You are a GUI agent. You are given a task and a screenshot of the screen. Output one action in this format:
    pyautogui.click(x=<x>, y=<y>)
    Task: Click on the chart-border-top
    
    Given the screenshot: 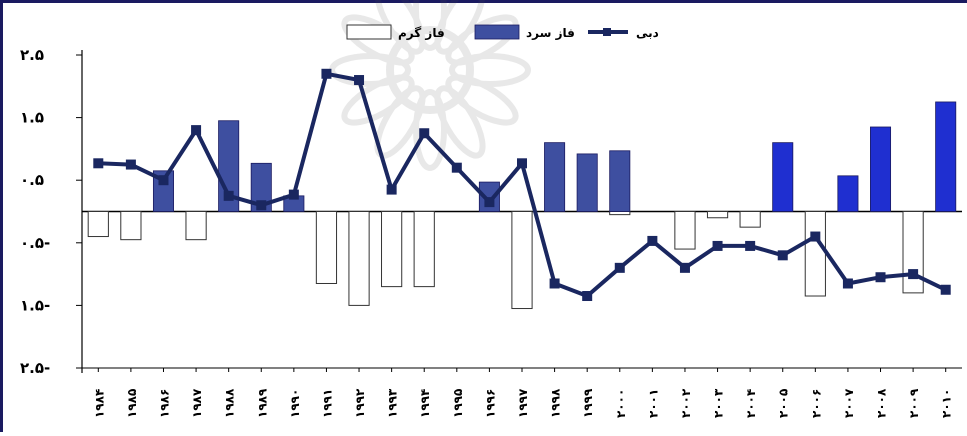 What is the action you would take?
    pyautogui.click(x=483, y=1)
    